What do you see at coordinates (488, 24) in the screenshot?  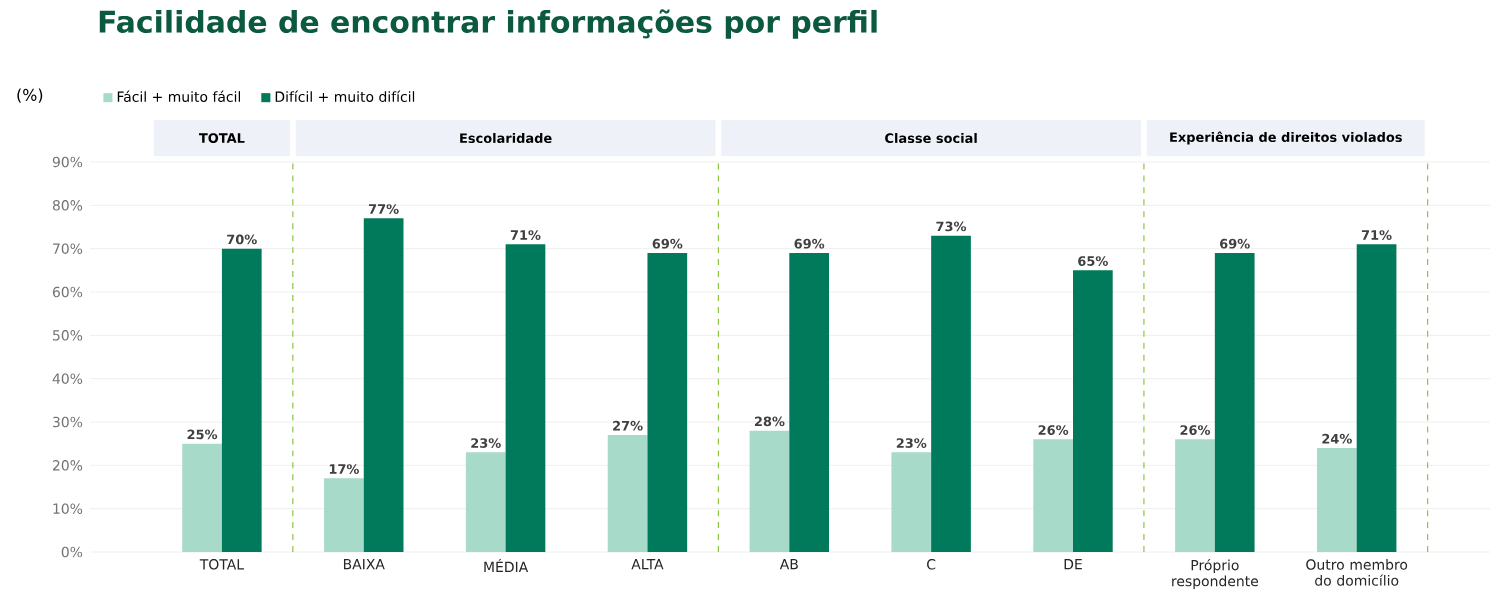 I see `chart-title: Facilidade de encontrar informações por perfil` at bounding box center [488, 24].